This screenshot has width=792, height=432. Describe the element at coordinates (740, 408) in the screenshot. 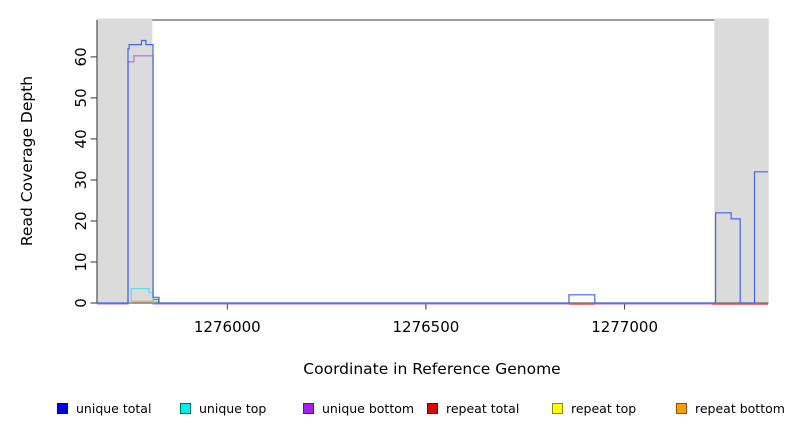

I see `legend-label: repeat bottom` at that location.